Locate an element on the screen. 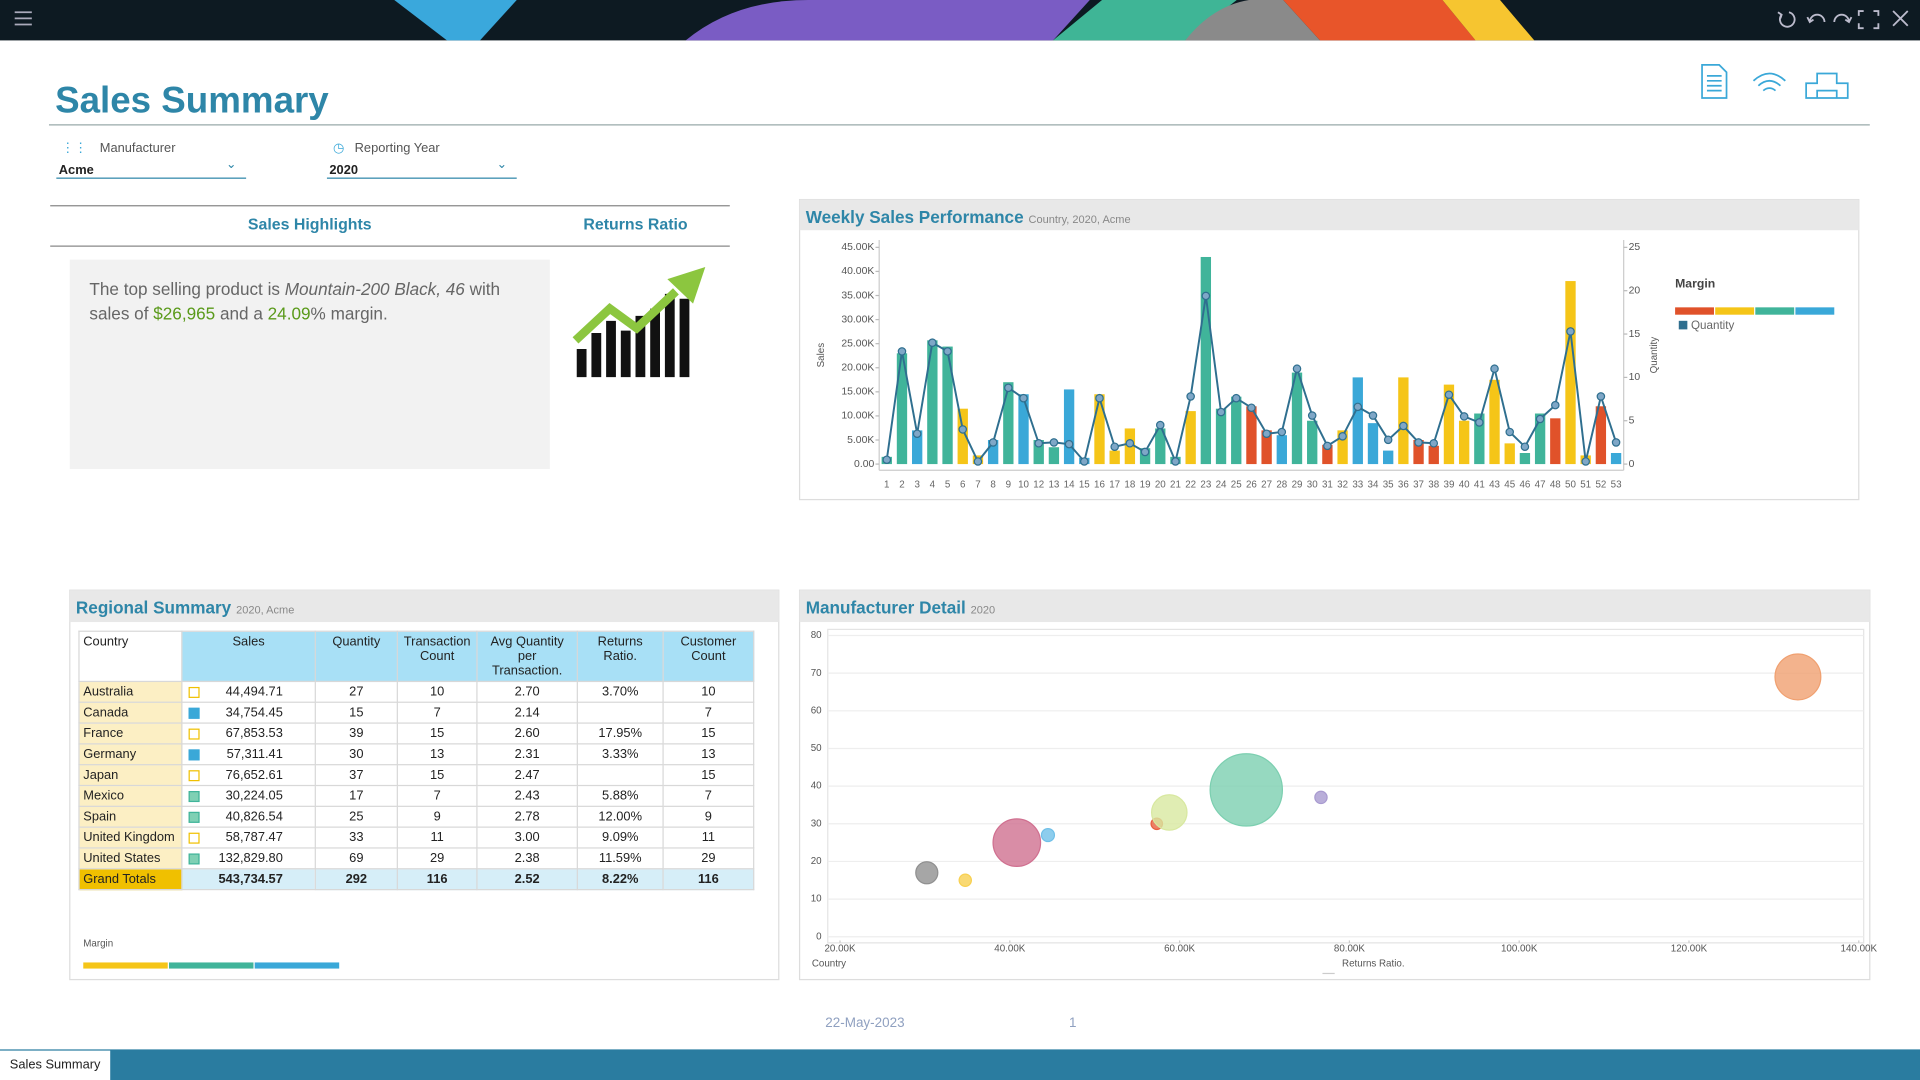  header-cell: Transaction Count is located at coordinates (437, 656).